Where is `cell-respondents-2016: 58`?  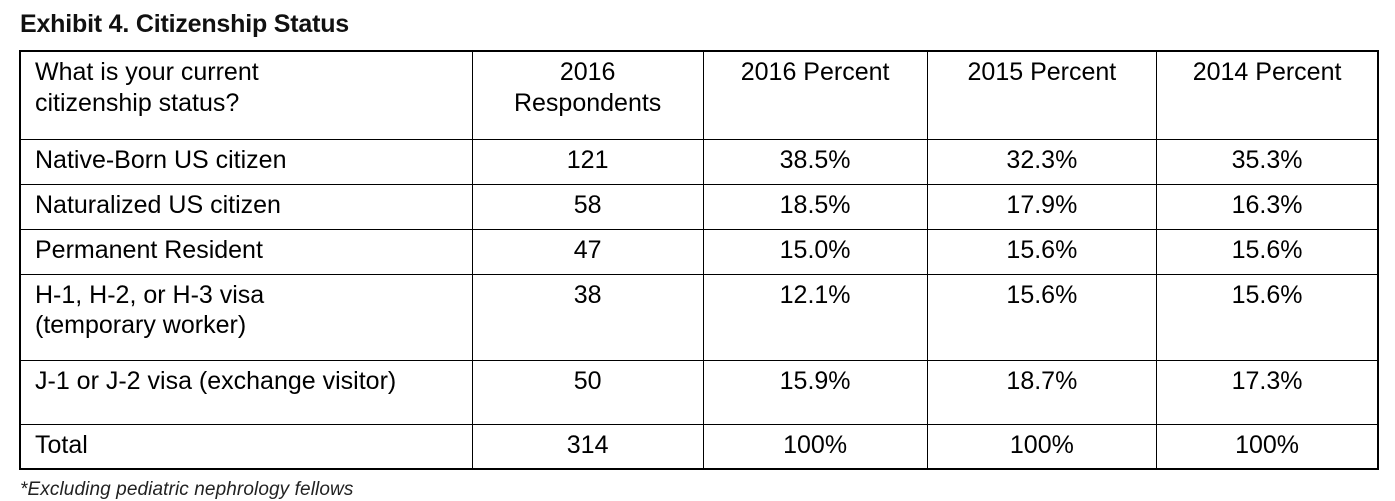 cell-respondents-2016: 58 is located at coordinates (587, 206).